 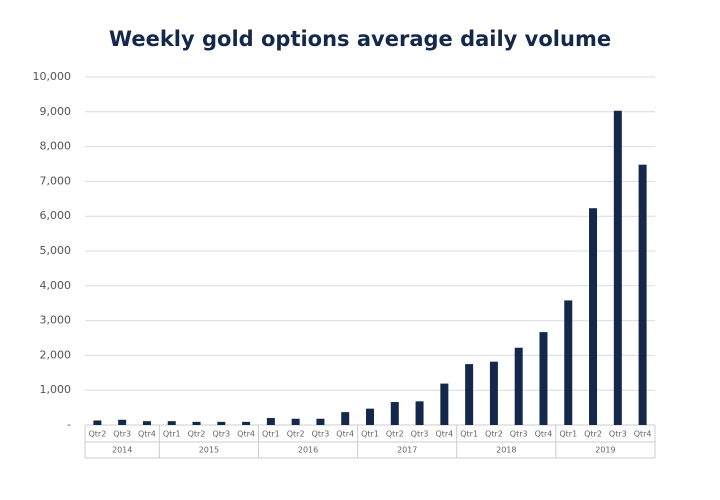 What do you see at coordinates (605, 450) in the screenshot?
I see `x-group-label: 2019` at bounding box center [605, 450].